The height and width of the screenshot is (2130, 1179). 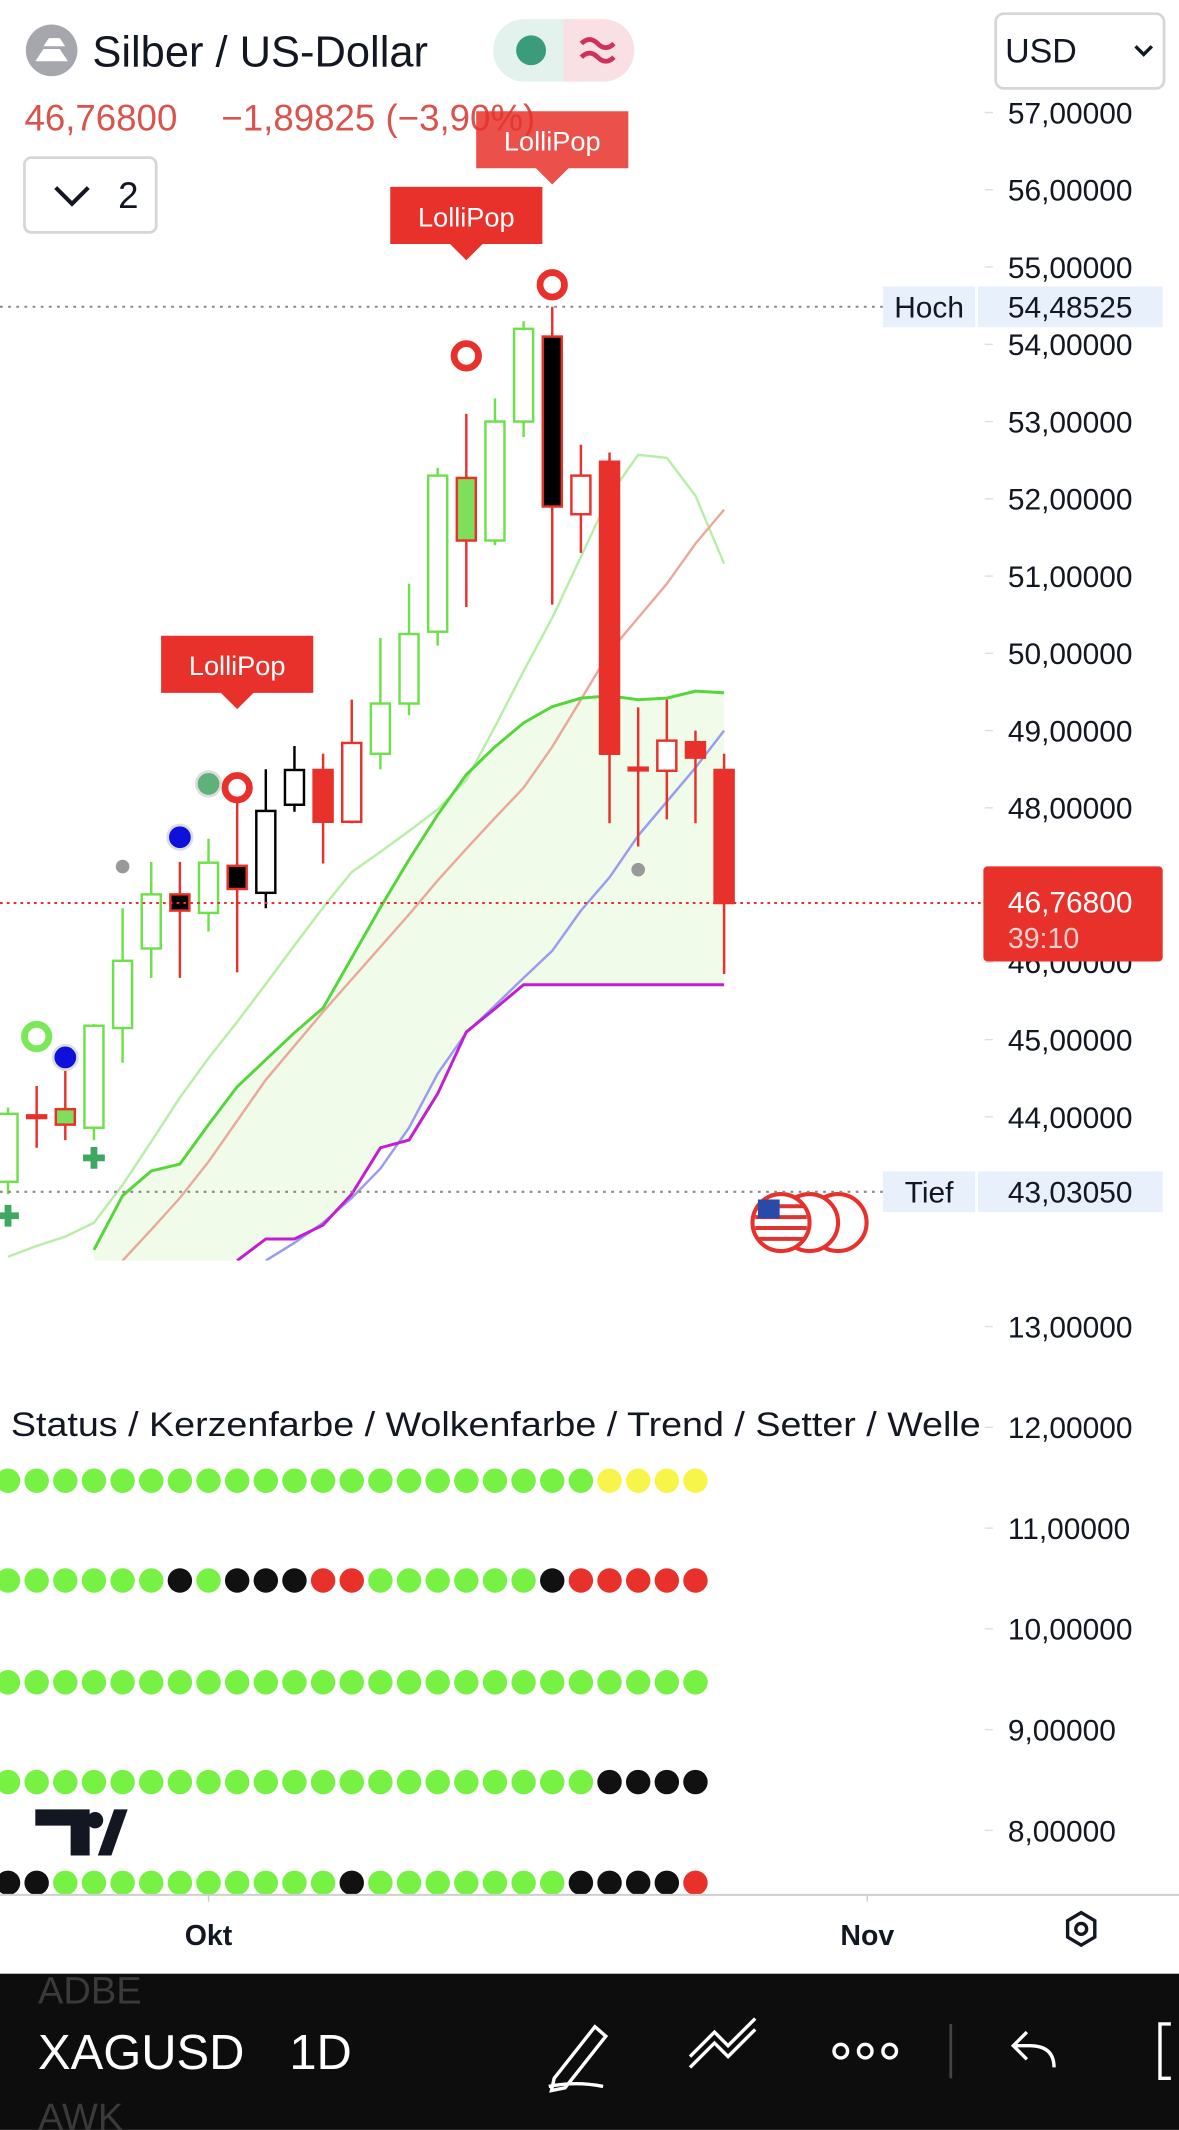 What do you see at coordinates (51, 50) in the screenshot?
I see `symbol-icon-bars` at bounding box center [51, 50].